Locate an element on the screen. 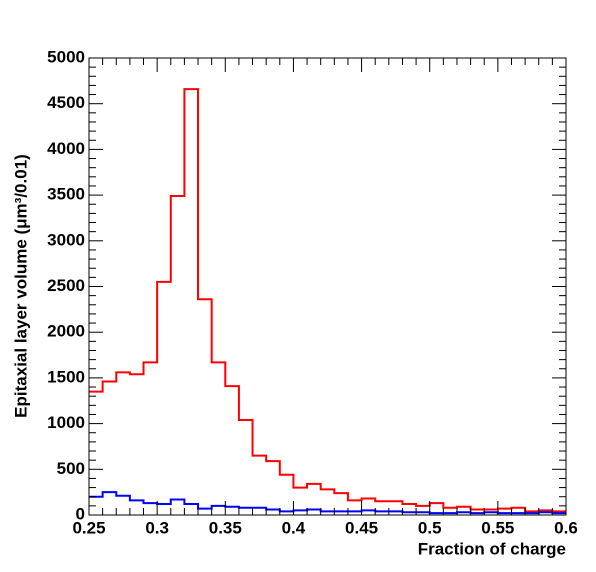  y-tick-label: 1500 is located at coordinates (66, 376).